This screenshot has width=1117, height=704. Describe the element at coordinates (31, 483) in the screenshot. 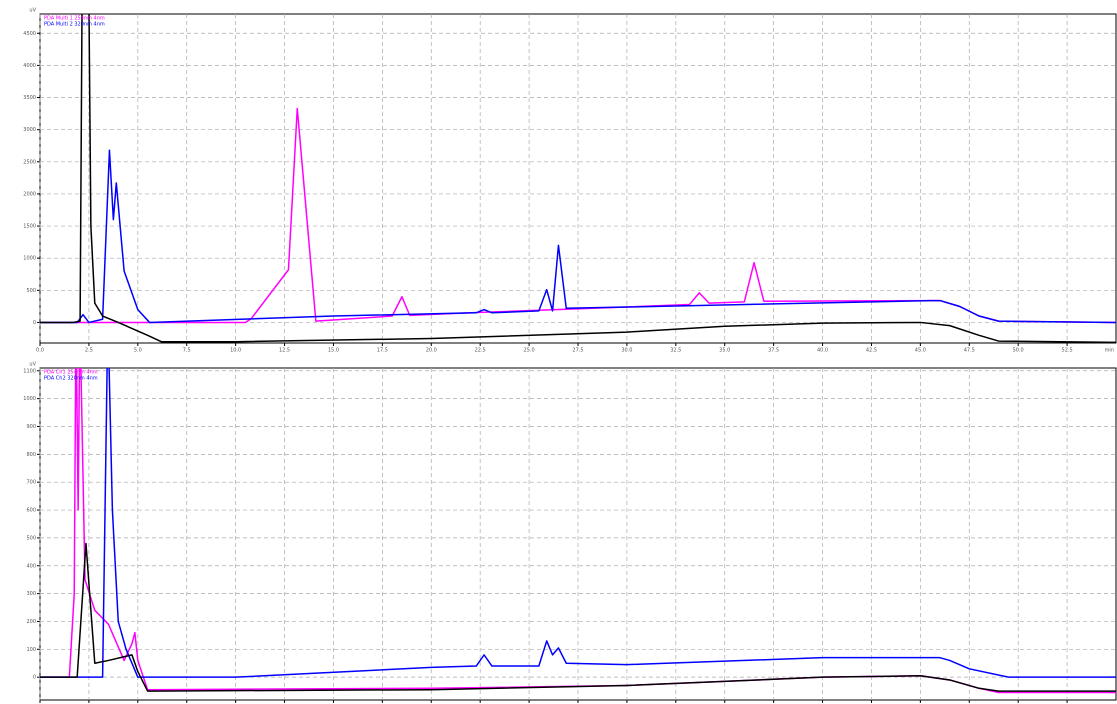

I see `y-tick-label: 700` at that location.